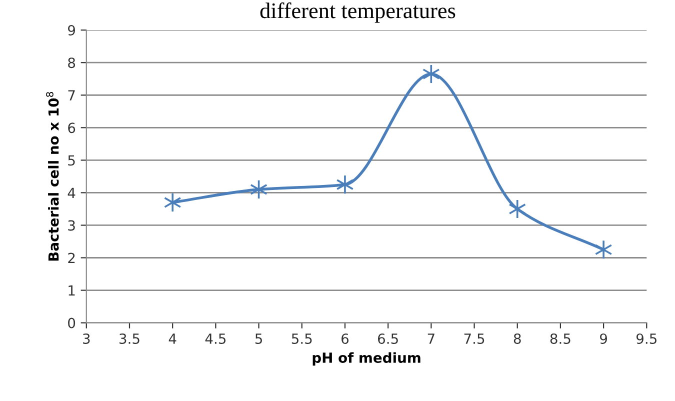 The height and width of the screenshot is (401, 675). Describe the element at coordinates (358, 12) in the screenshot. I see `chart-title: different temperatures` at that location.